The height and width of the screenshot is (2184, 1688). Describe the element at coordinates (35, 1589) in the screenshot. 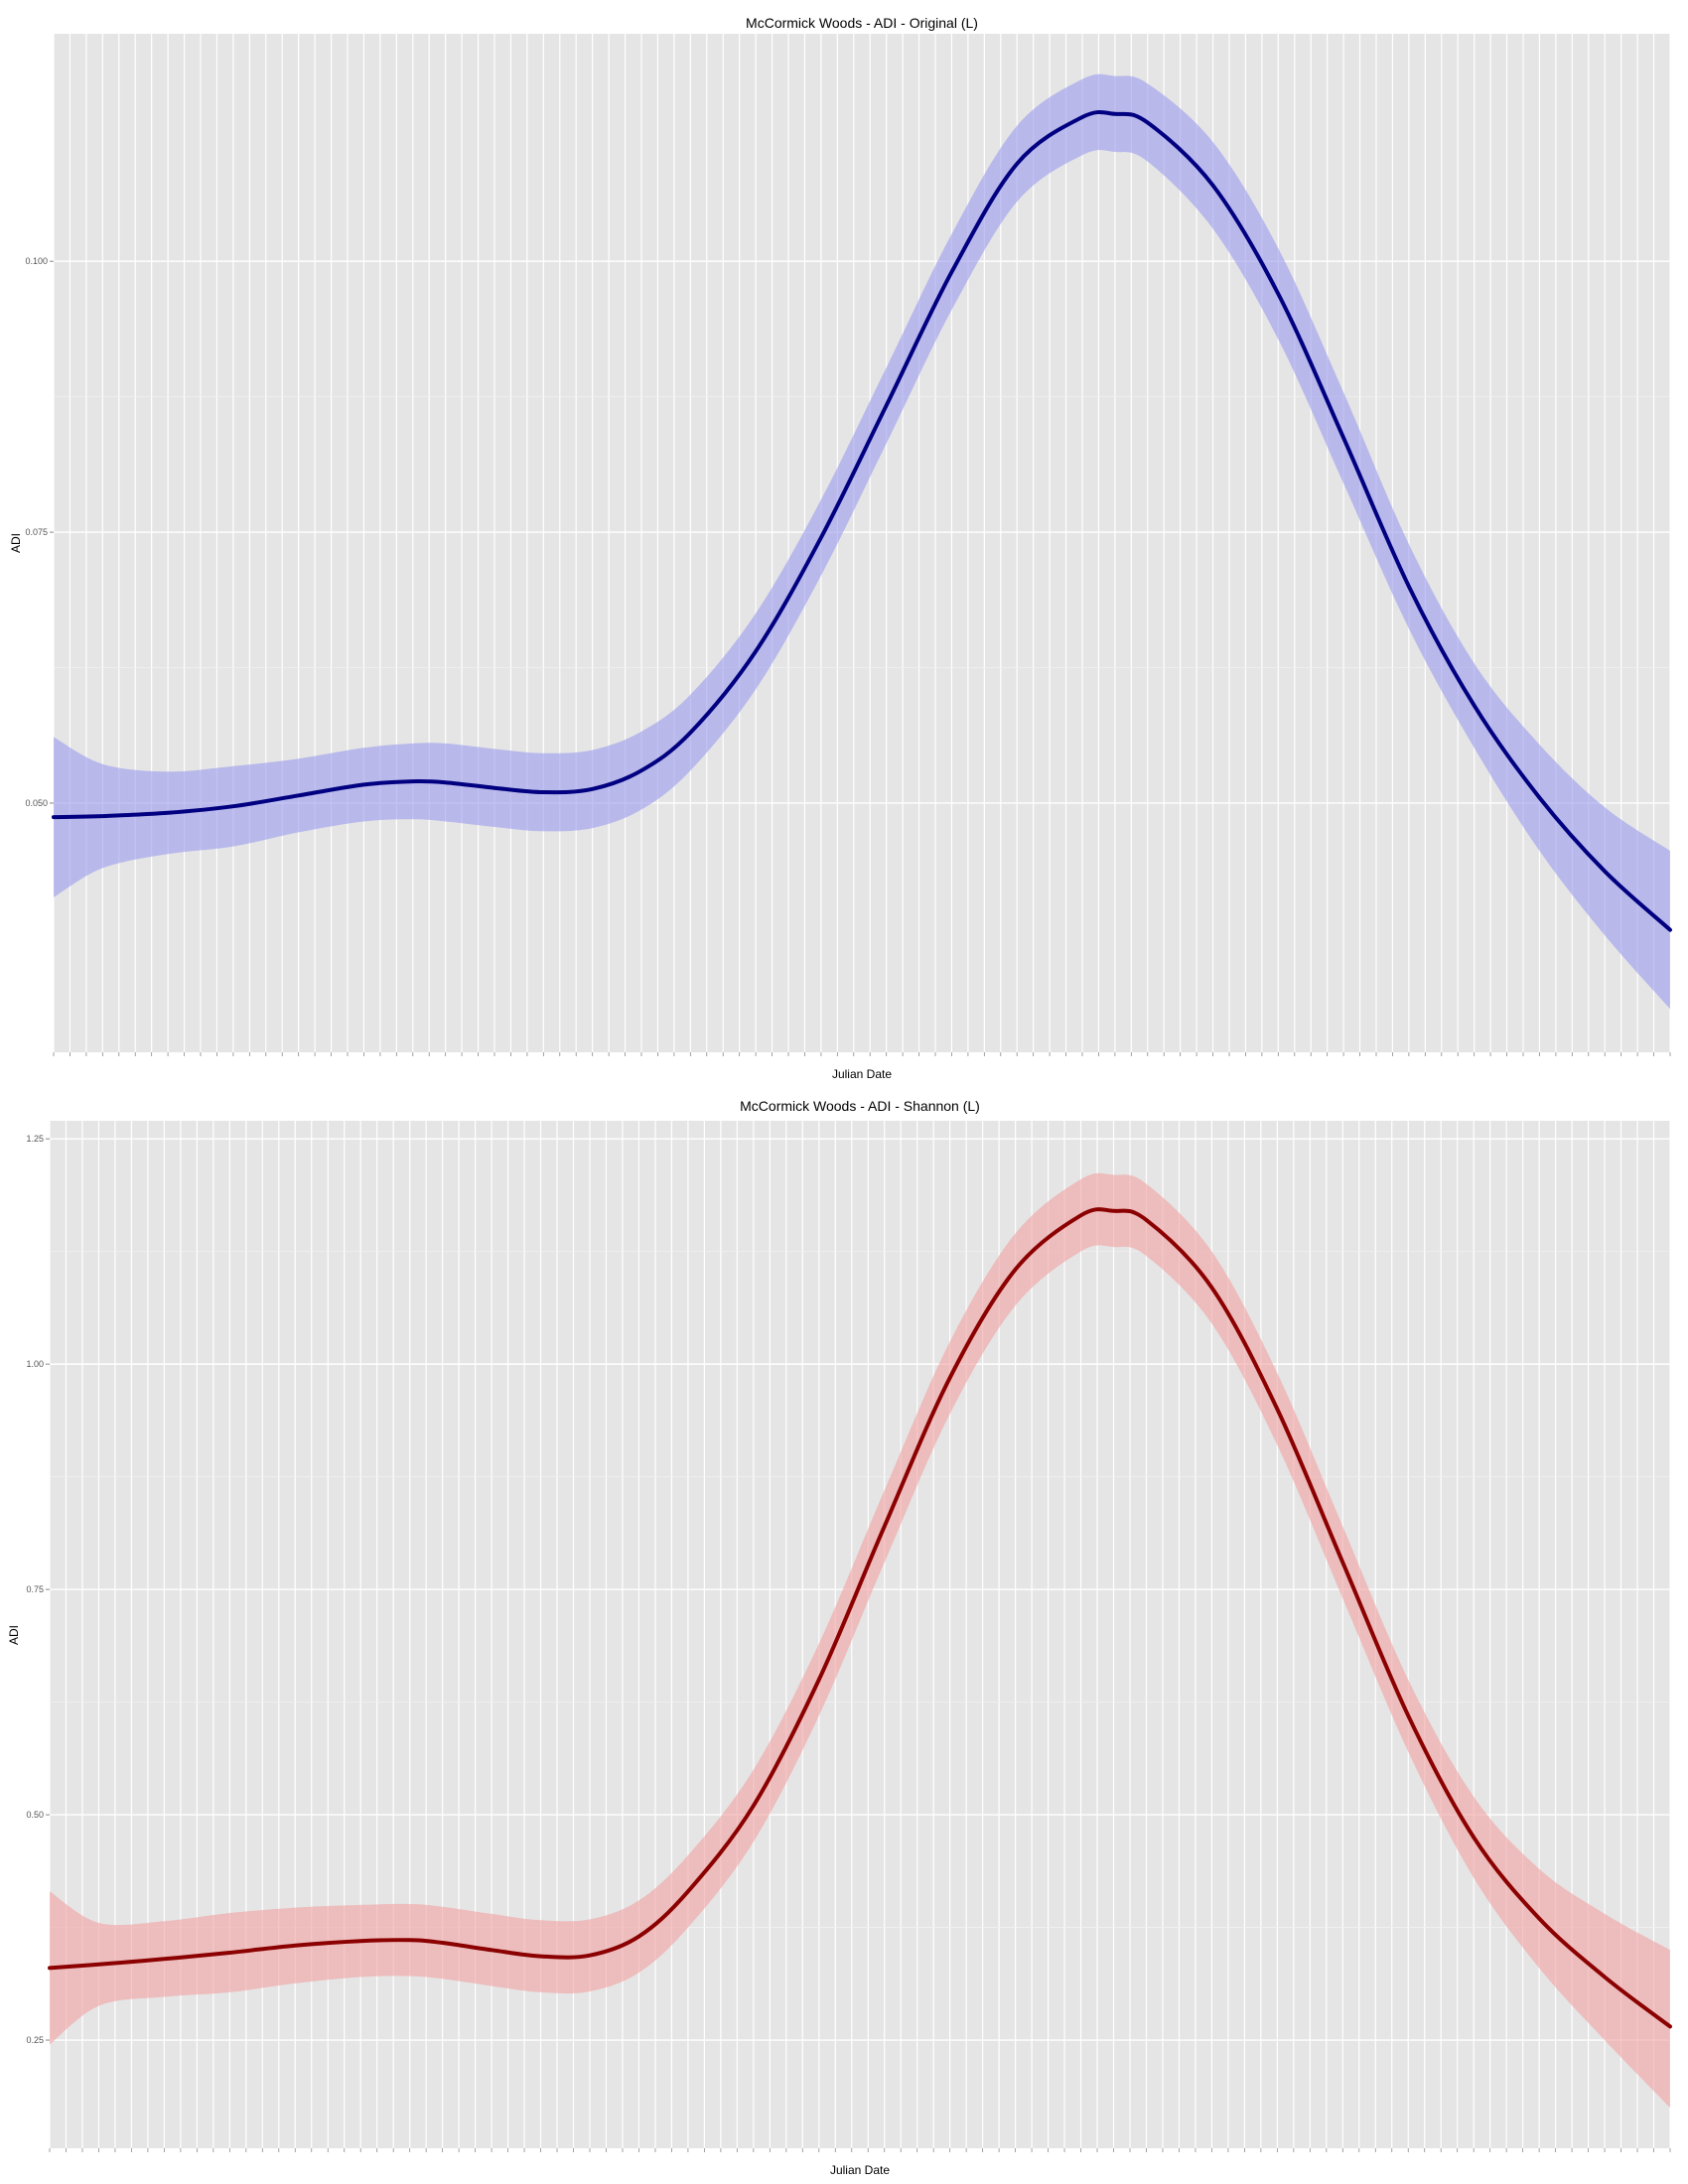

I see `y-tick-label: 0.75` at that location.